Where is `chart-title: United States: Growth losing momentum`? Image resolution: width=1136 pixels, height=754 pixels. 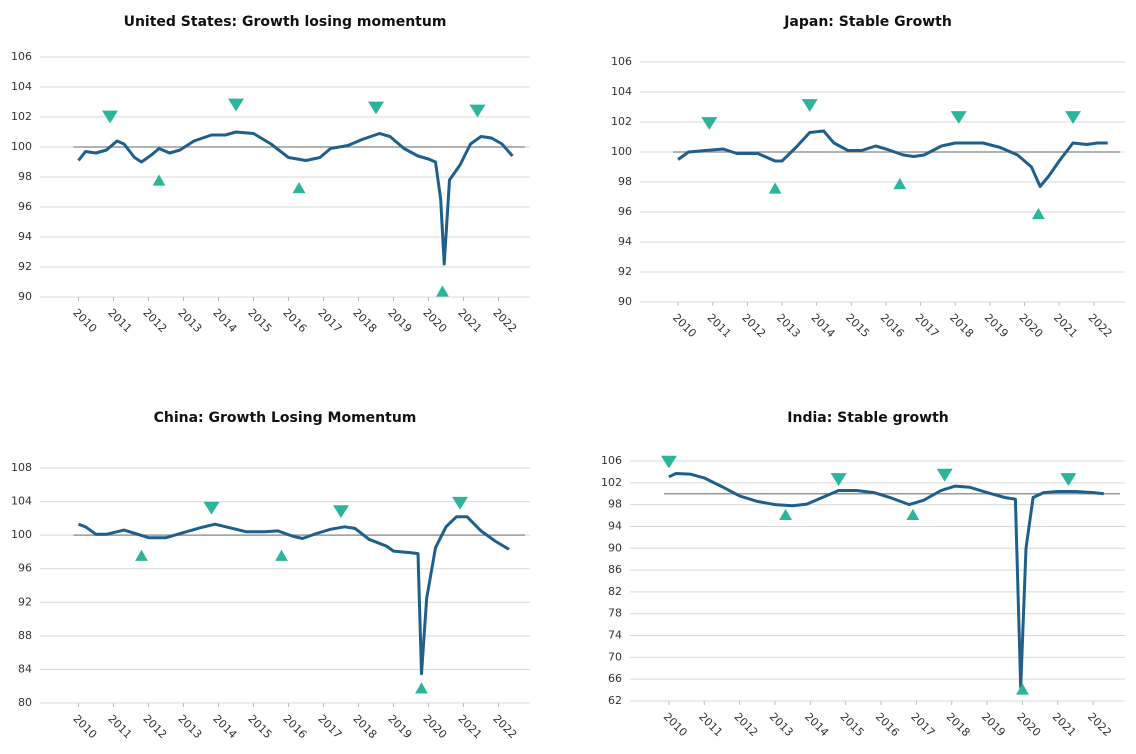 chart-title: United States: Growth losing momentum is located at coordinates (285, 22).